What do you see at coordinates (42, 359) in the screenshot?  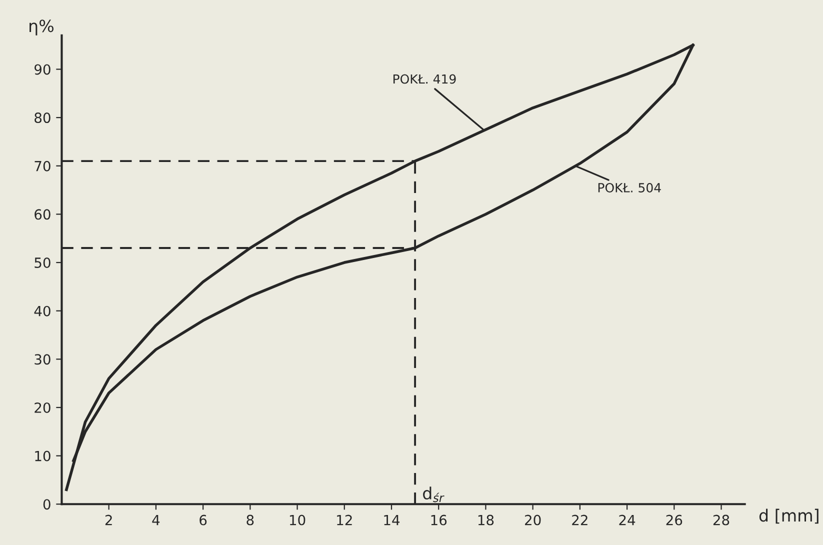 I see `y-tick-label: 30` at bounding box center [42, 359].